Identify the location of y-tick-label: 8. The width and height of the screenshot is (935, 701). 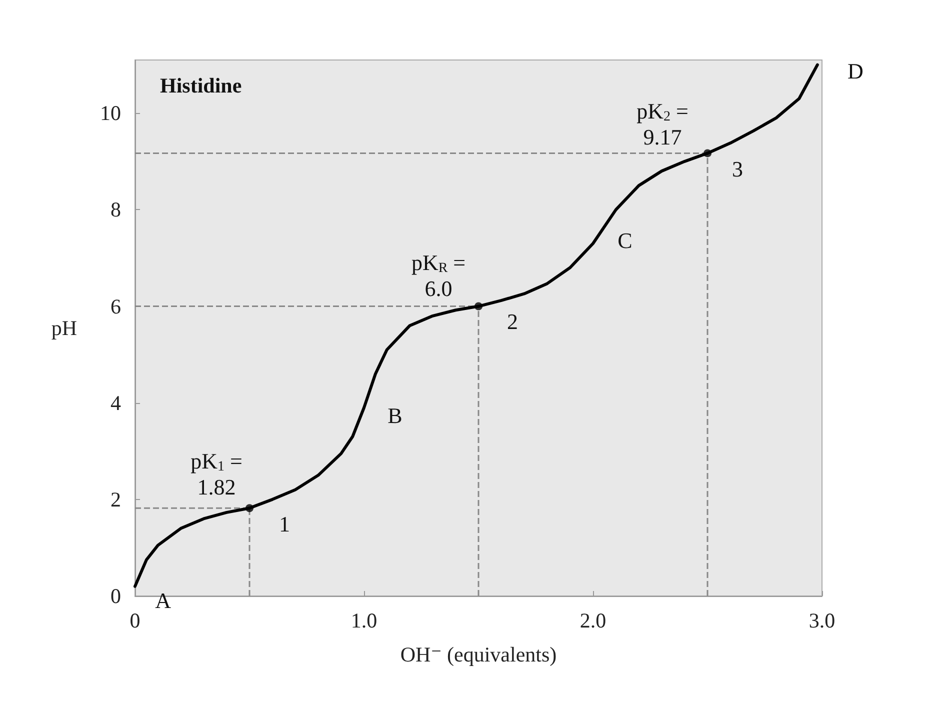
(115, 210).